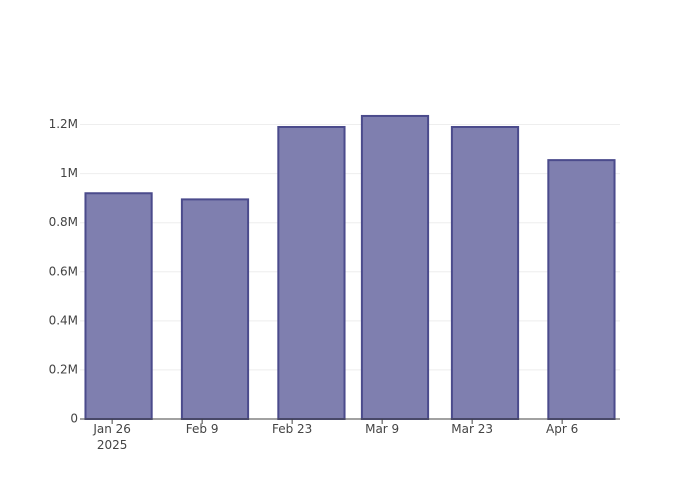  Describe the element at coordinates (63, 222) in the screenshot. I see `y-tick-label: 0.8M` at that location.